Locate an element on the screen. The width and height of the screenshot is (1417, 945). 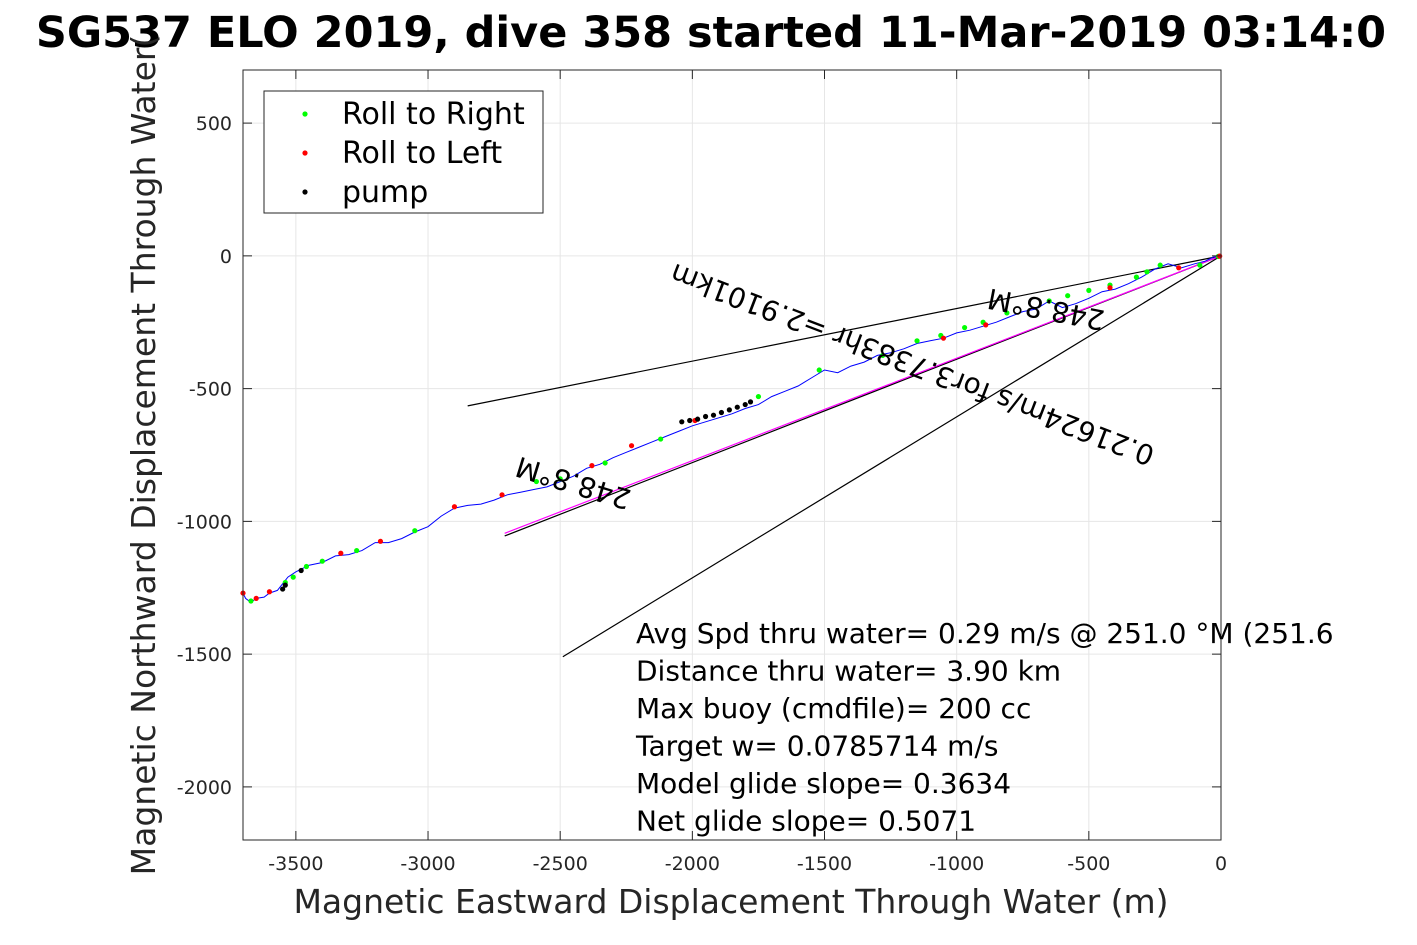
legend-label: Roll to Right is located at coordinates (433, 114).